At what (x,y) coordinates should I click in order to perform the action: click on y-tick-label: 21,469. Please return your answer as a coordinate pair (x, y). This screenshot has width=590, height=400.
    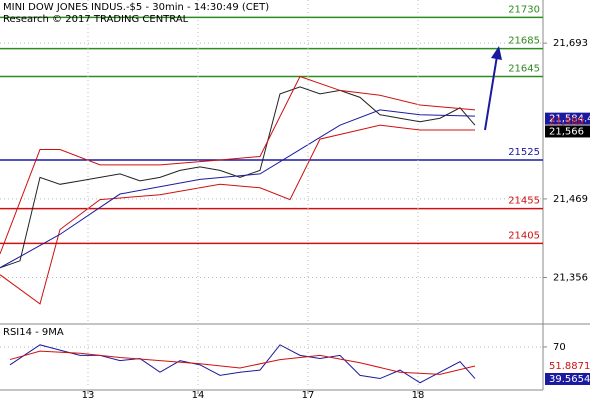
    Looking at the image, I should click on (570, 199).